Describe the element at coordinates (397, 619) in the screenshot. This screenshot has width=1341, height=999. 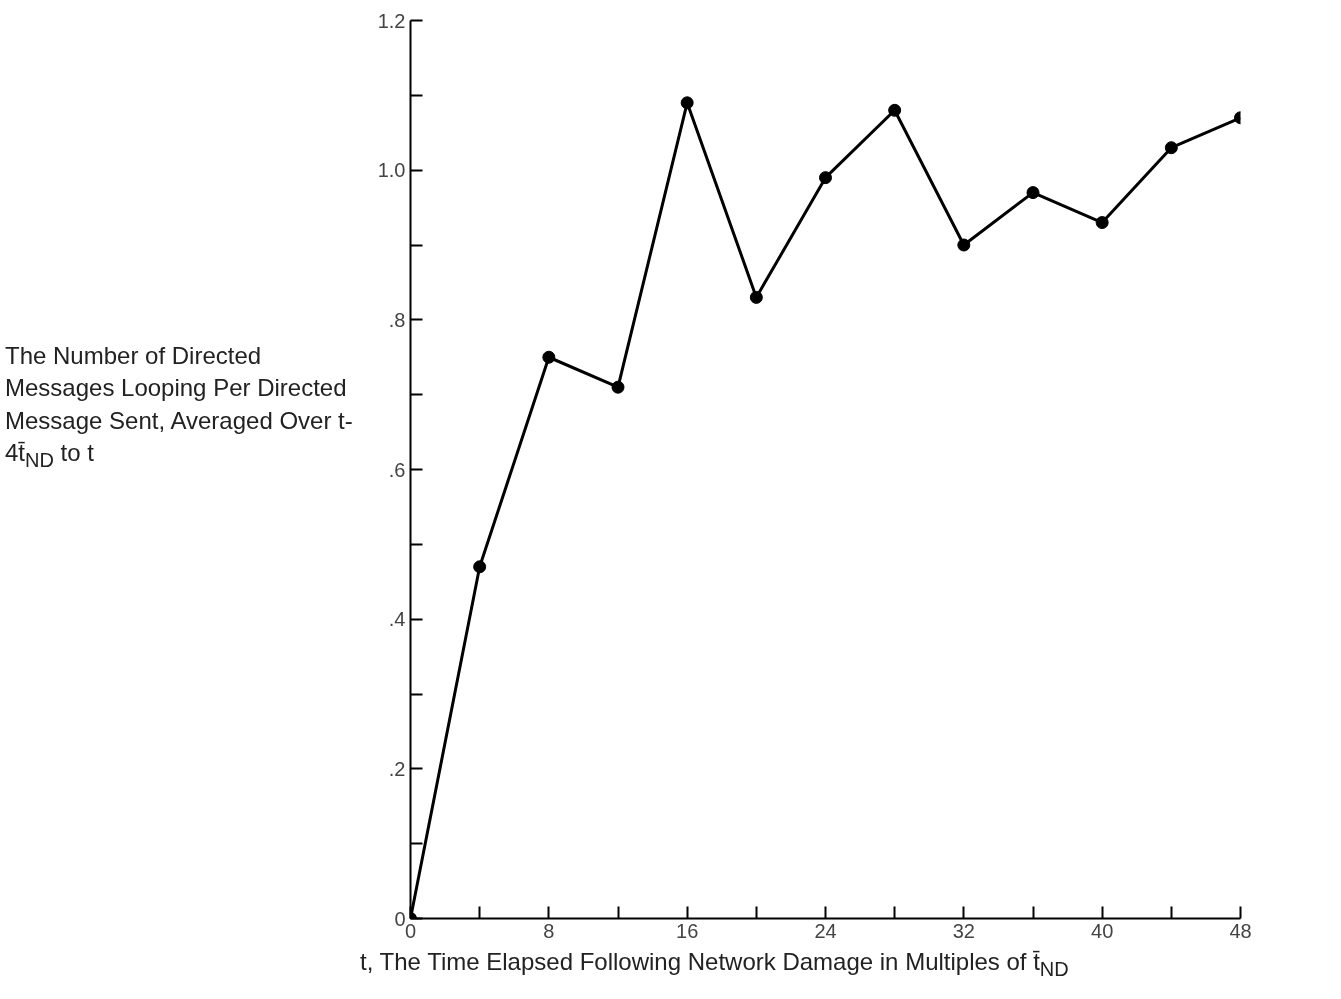
I see `y-tick-label: .4` at that location.